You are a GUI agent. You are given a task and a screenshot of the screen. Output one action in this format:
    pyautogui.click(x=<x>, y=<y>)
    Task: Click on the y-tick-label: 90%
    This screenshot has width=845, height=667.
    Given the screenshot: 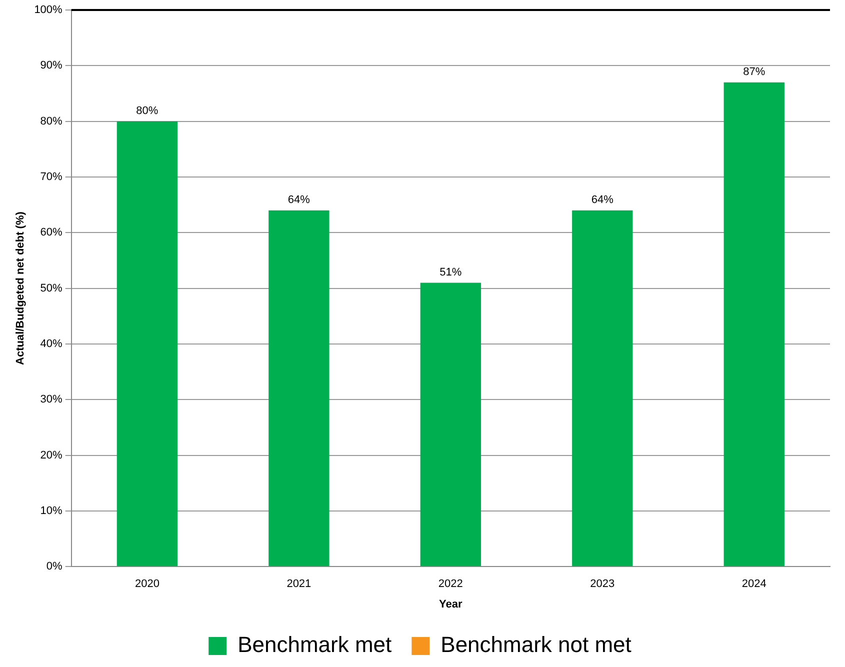 What is the action you would take?
    pyautogui.click(x=51, y=66)
    